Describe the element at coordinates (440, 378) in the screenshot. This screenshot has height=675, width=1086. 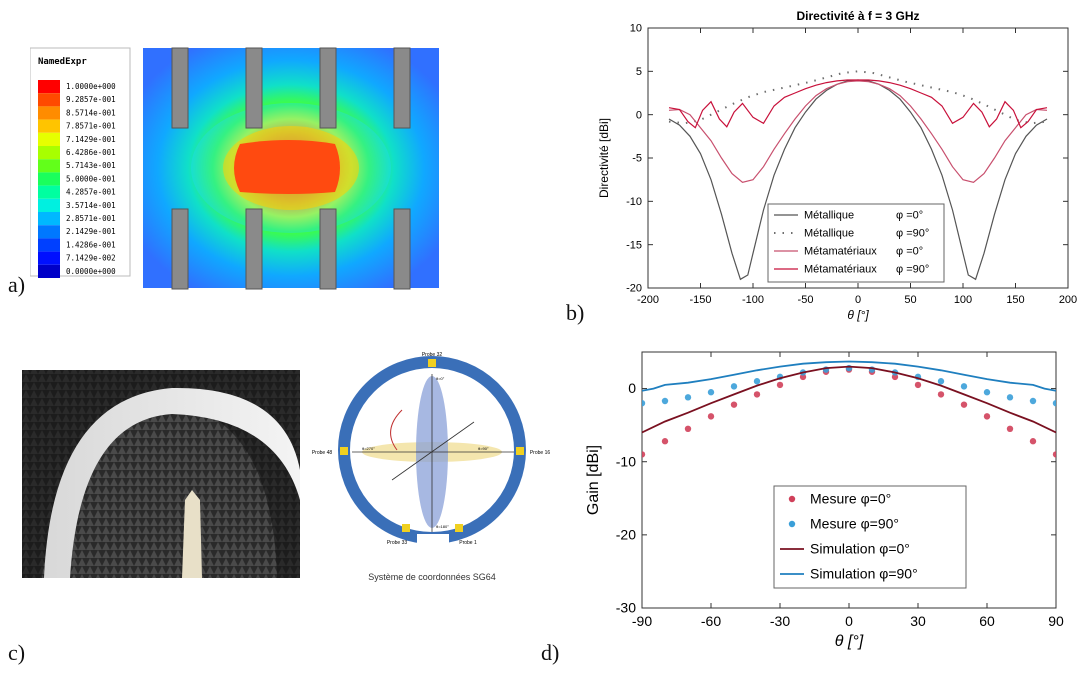
I see `axis-angle-label: θ=0°` at that location.